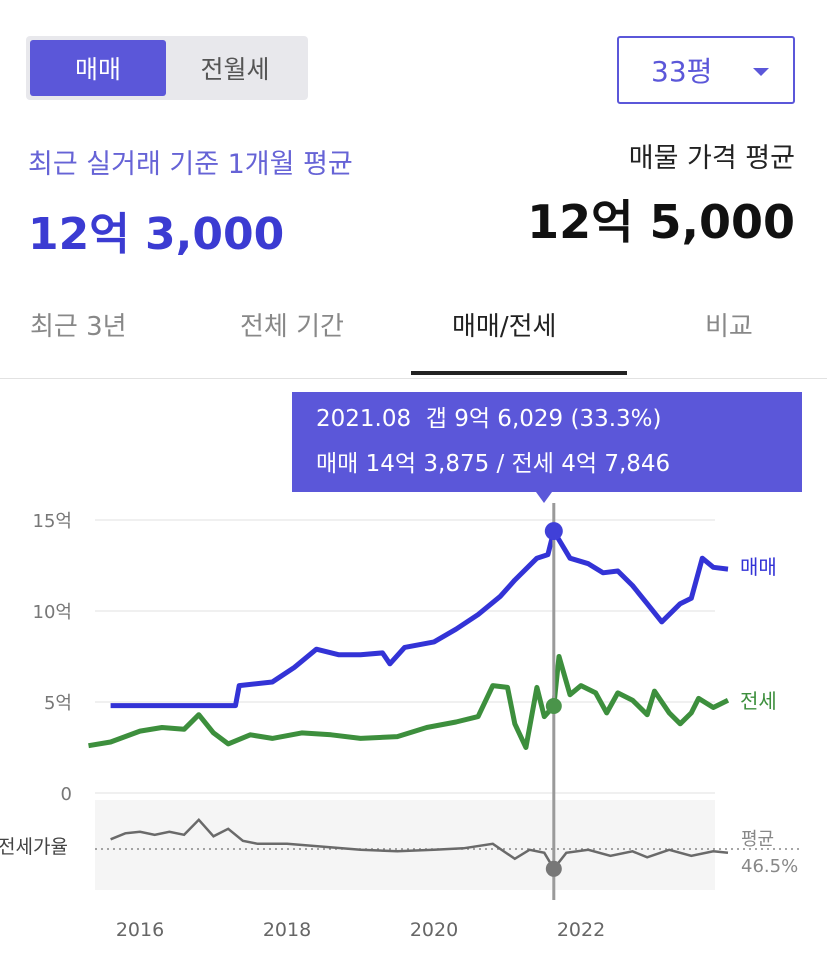  I want to click on listing-avg-label: 매물 가격 평균, so click(711, 158).